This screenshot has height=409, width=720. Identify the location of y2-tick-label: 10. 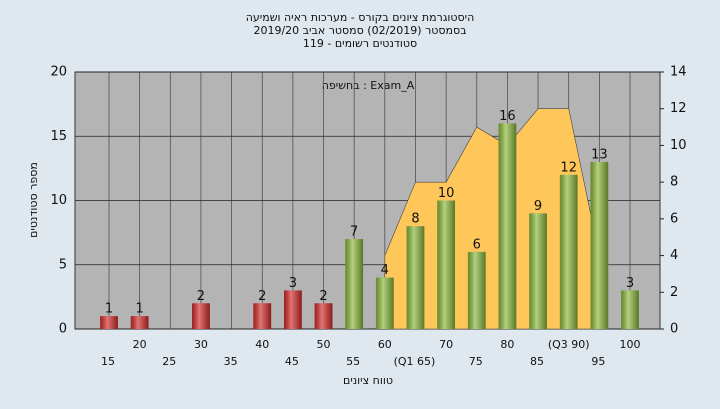
(678, 145).